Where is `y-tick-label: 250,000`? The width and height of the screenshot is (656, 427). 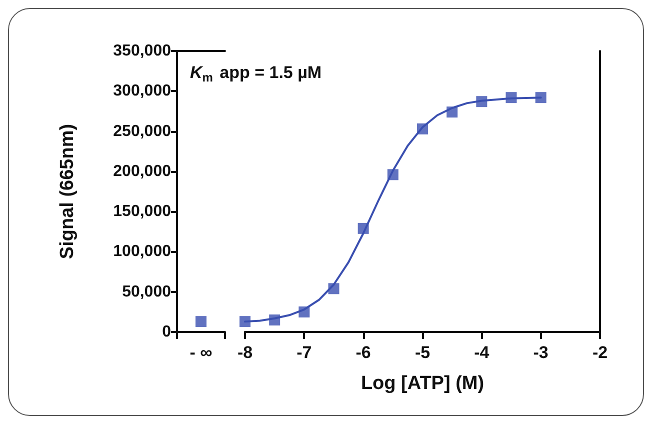 y-tick-label: 250,000 is located at coordinates (142, 131).